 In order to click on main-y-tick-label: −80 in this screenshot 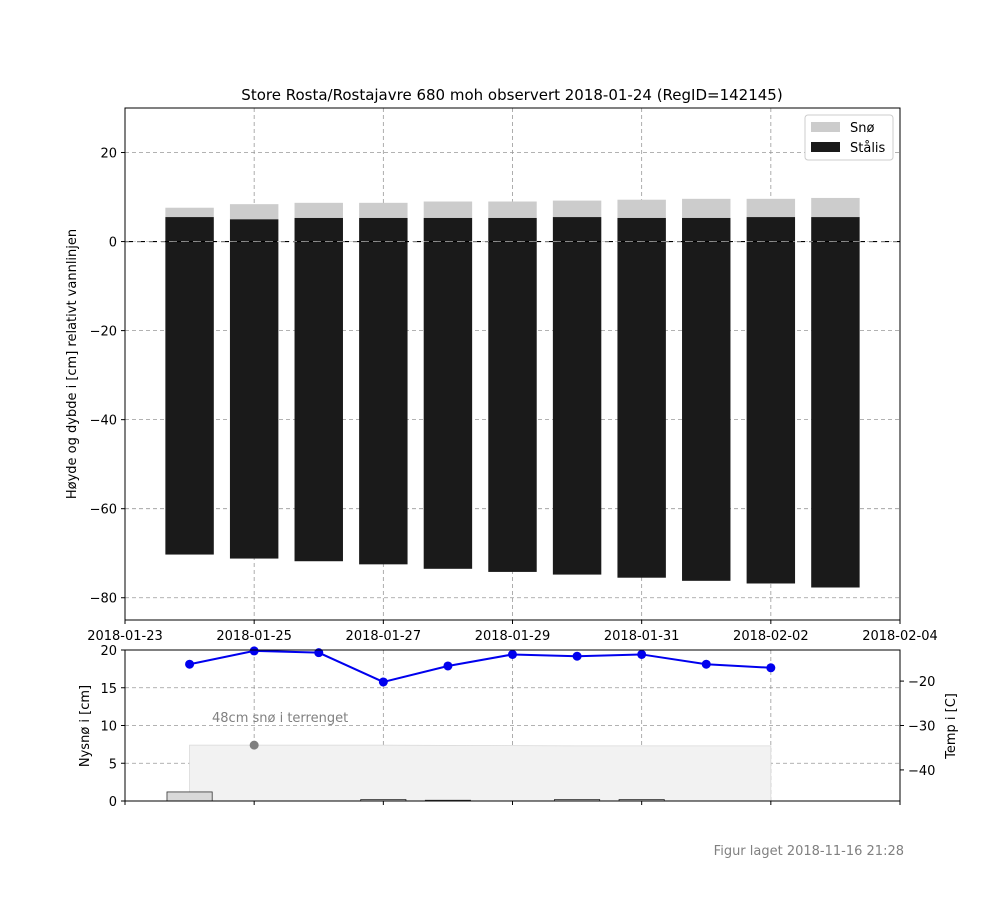, I will do `click(103, 599)`.